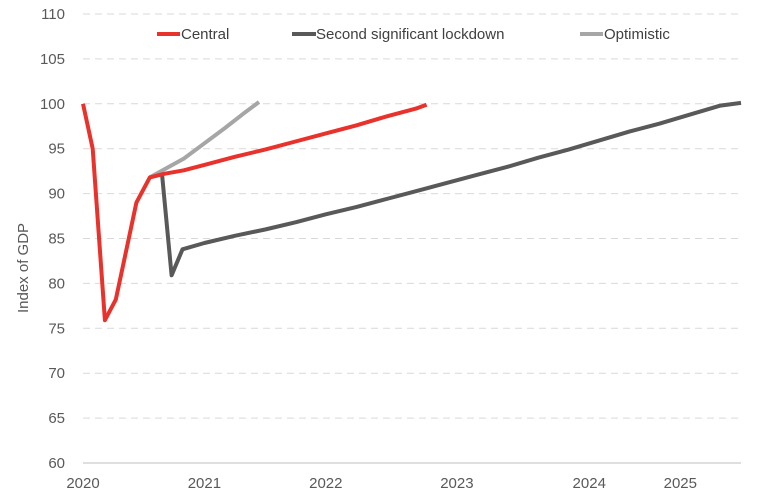 The height and width of the screenshot is (501, 768). I want to click on y-tick-label: 90, so click(56, 194).